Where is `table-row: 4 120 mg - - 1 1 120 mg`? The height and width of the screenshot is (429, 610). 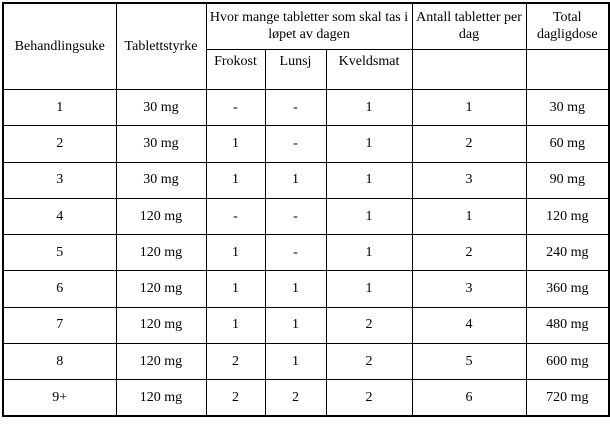 table-row: 4 120 mg - - 1 1 120 mg is located at coordinates (306, 216).